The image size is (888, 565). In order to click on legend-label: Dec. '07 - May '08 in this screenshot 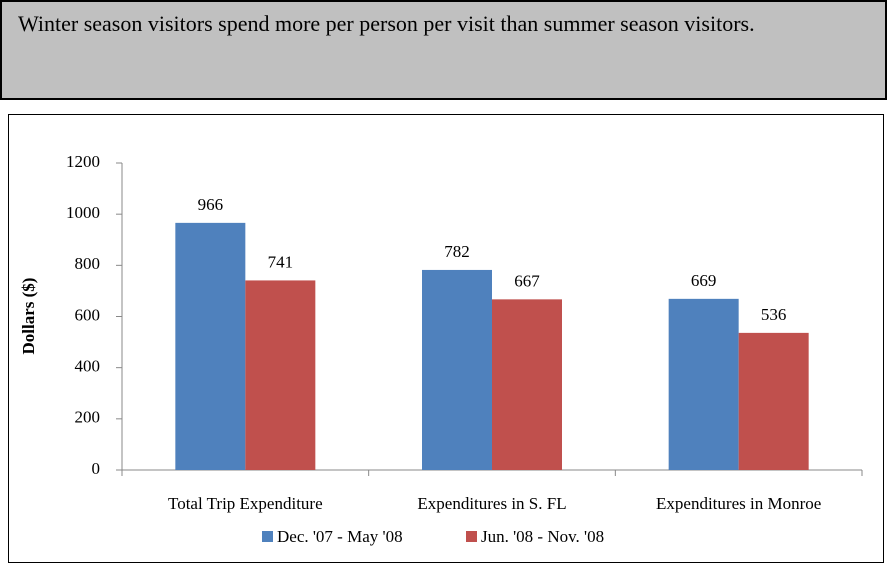, I will do `click(340, 536)`.